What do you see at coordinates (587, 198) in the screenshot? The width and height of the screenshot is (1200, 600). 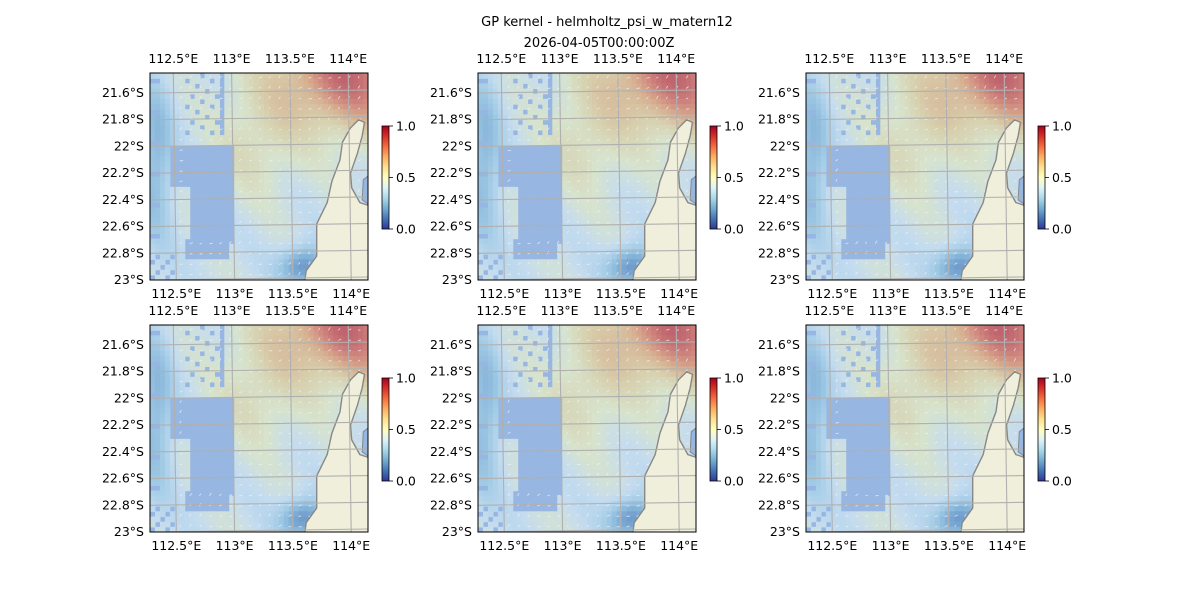 I see `gridline-lat` at bounding box center [587, 198].